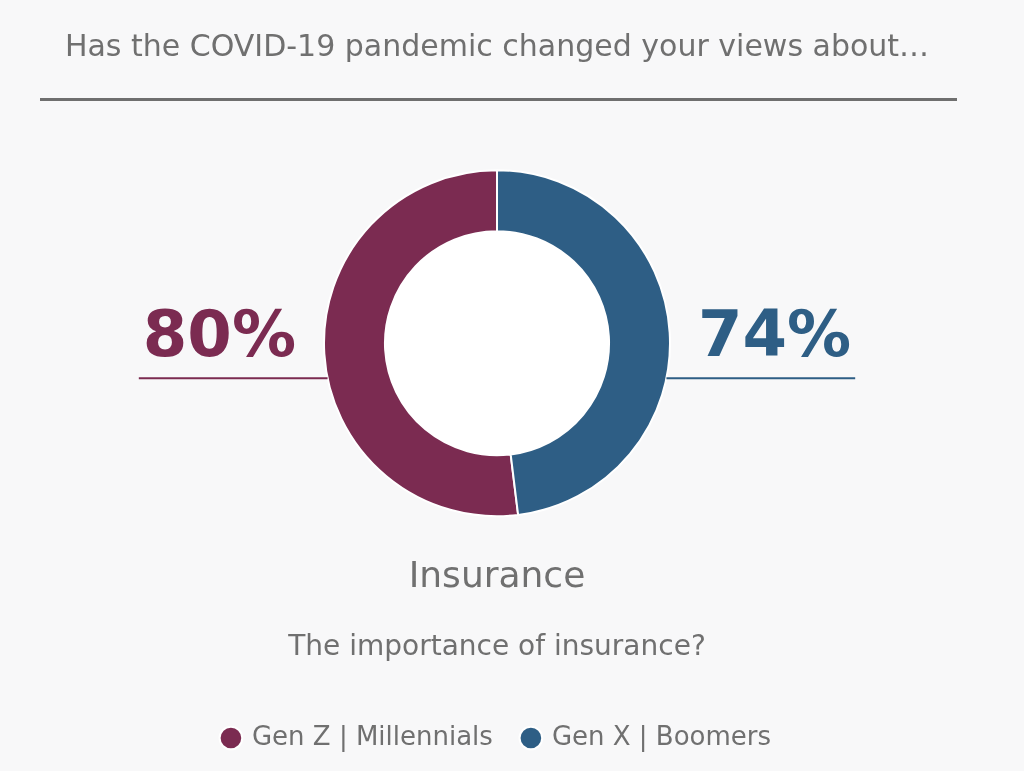  Describe the element at coordinates (219, 334) in the screenshot. I see `data-label: 80%` at that location.